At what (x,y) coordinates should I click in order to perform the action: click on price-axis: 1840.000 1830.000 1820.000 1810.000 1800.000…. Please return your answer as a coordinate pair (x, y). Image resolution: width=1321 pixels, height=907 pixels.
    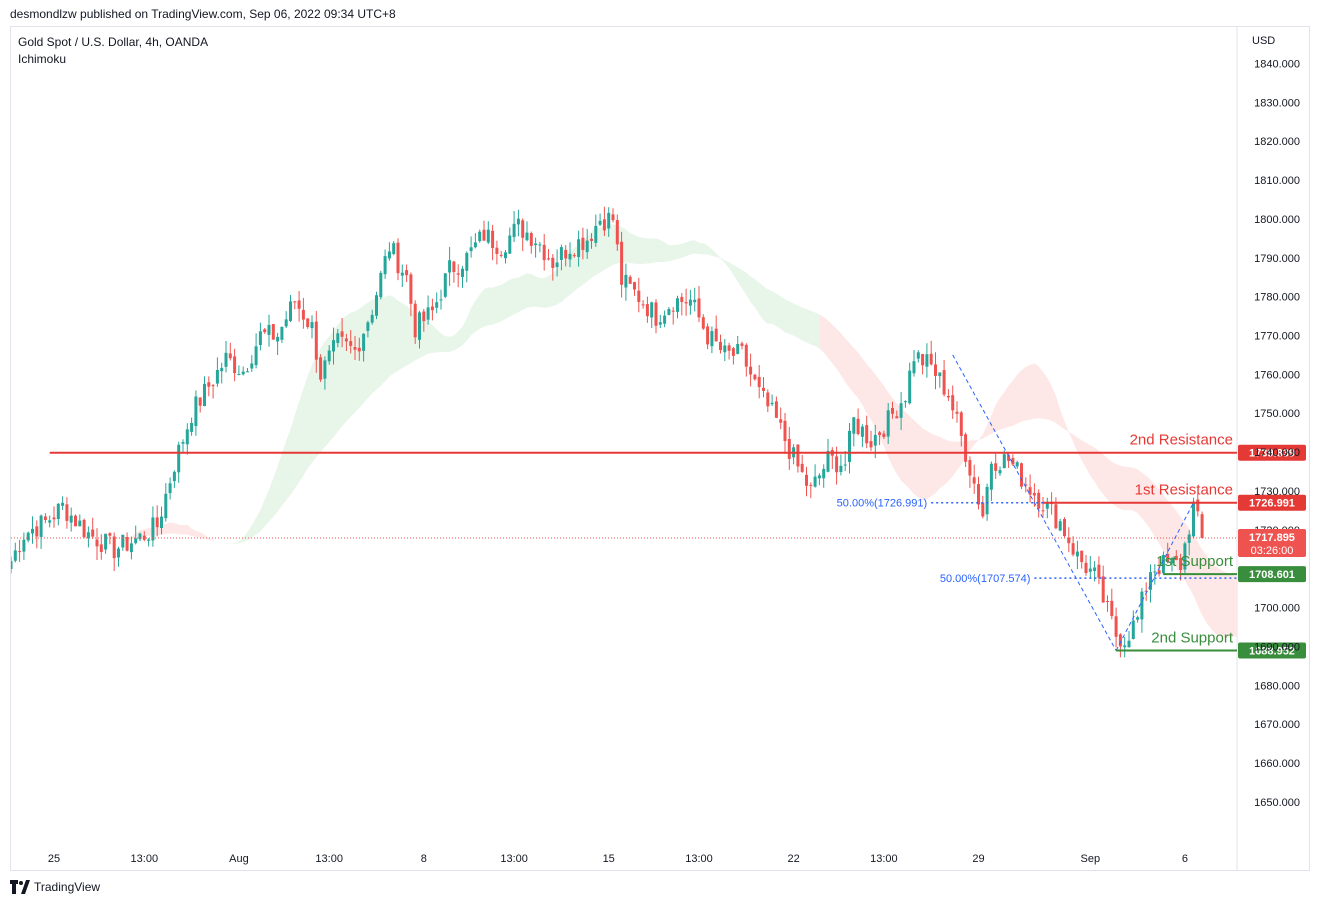
    Looking at the image, I should click on (1272, 433).